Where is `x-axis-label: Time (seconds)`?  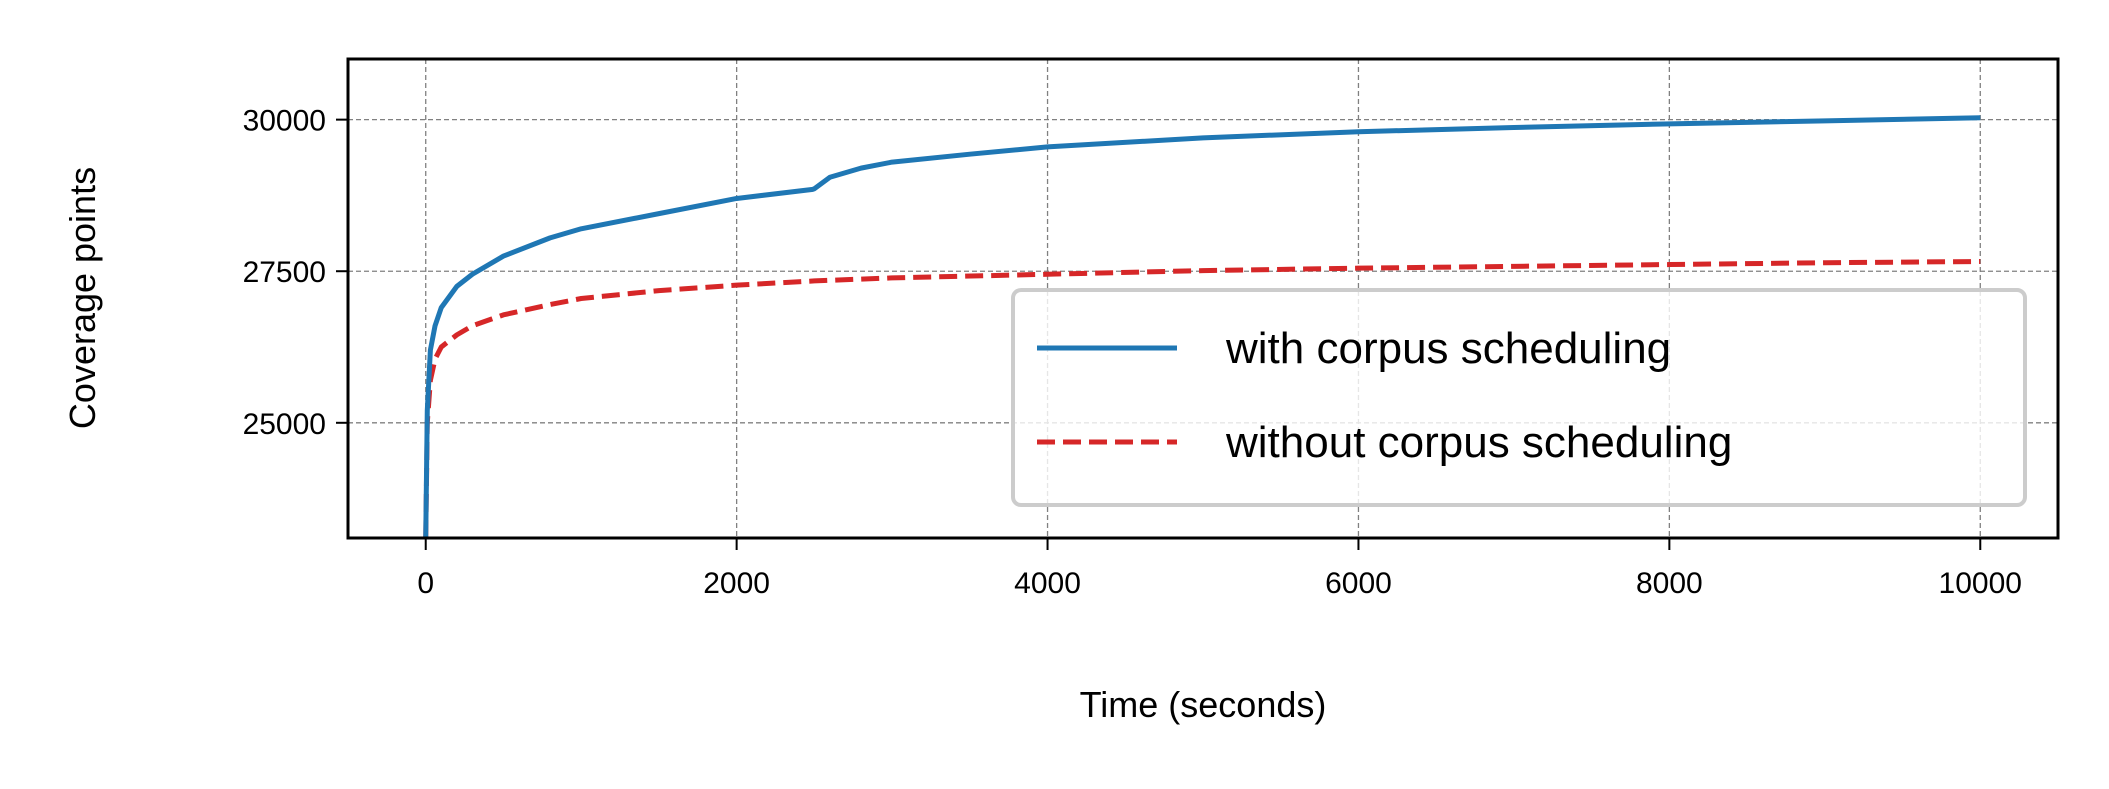
x-axis-label: Time (seconds) is located at coordinates (1203, 704).